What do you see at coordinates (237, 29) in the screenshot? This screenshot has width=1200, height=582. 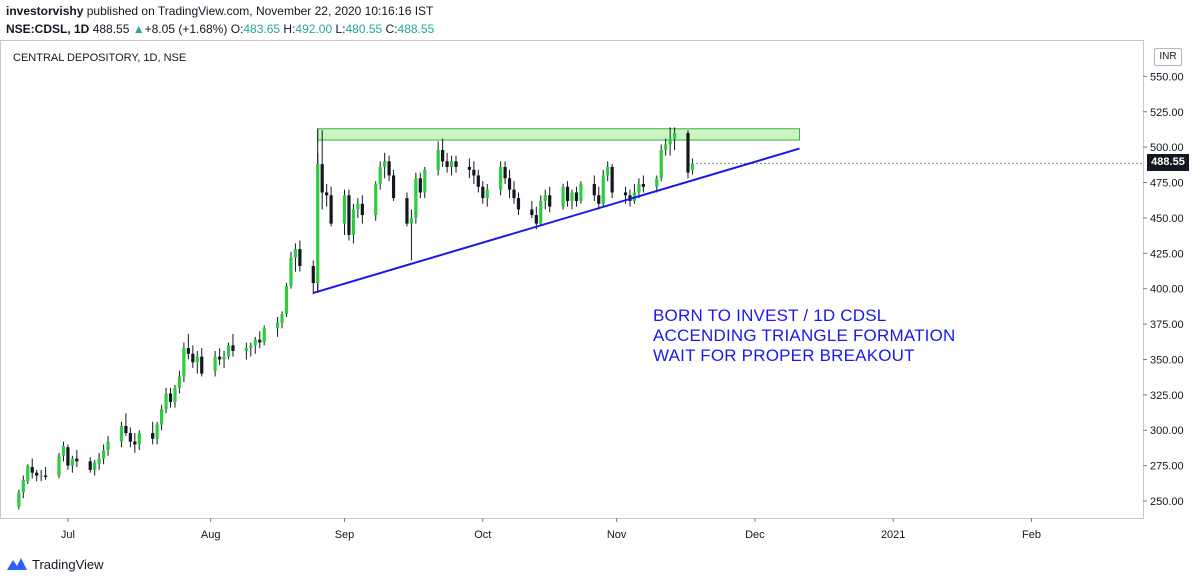 I see `open-label: O:` at bounding box center [237, 29].